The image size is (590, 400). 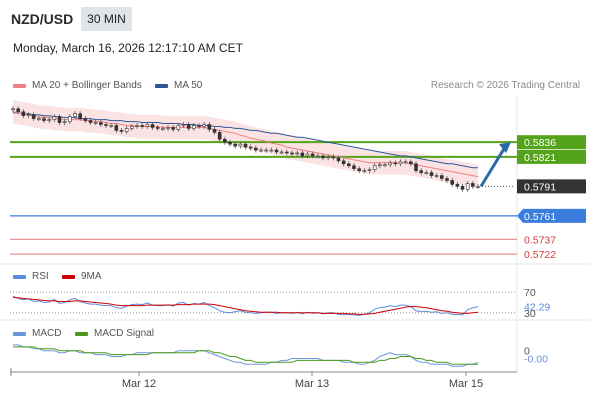 I want to click on ma50-swatch, so click(x=161, y=85).